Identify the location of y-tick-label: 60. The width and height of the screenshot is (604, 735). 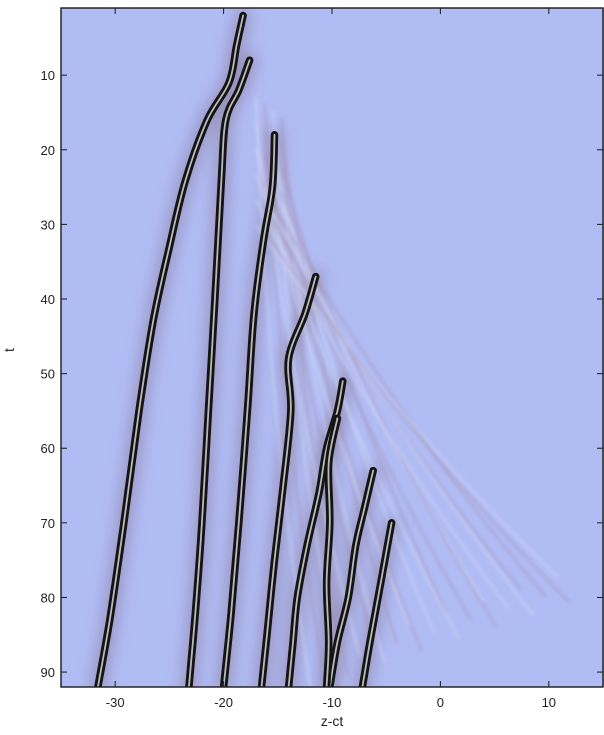
(48, 448).